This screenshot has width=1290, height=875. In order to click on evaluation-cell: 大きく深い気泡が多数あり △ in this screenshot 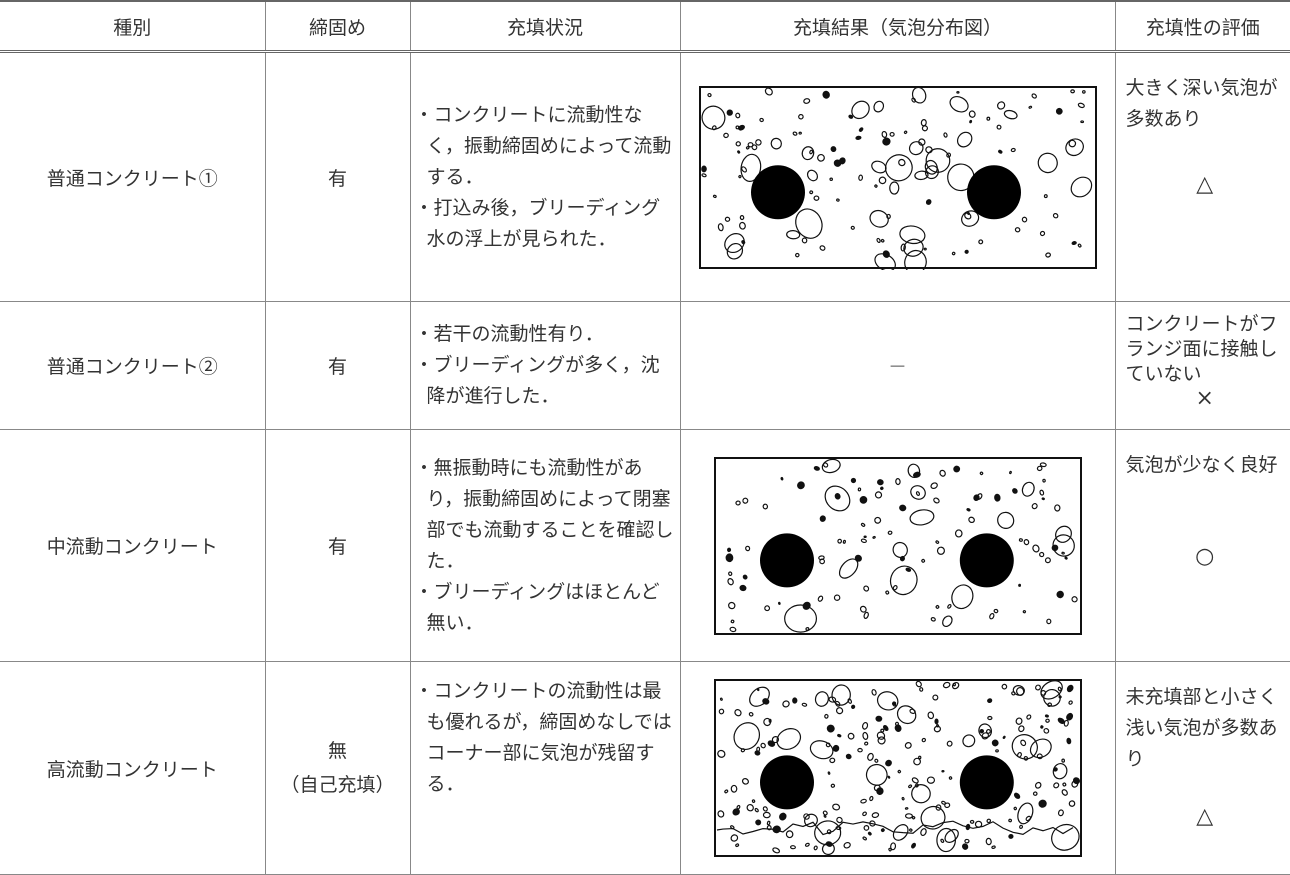, I will do `click(1202, 176)`.